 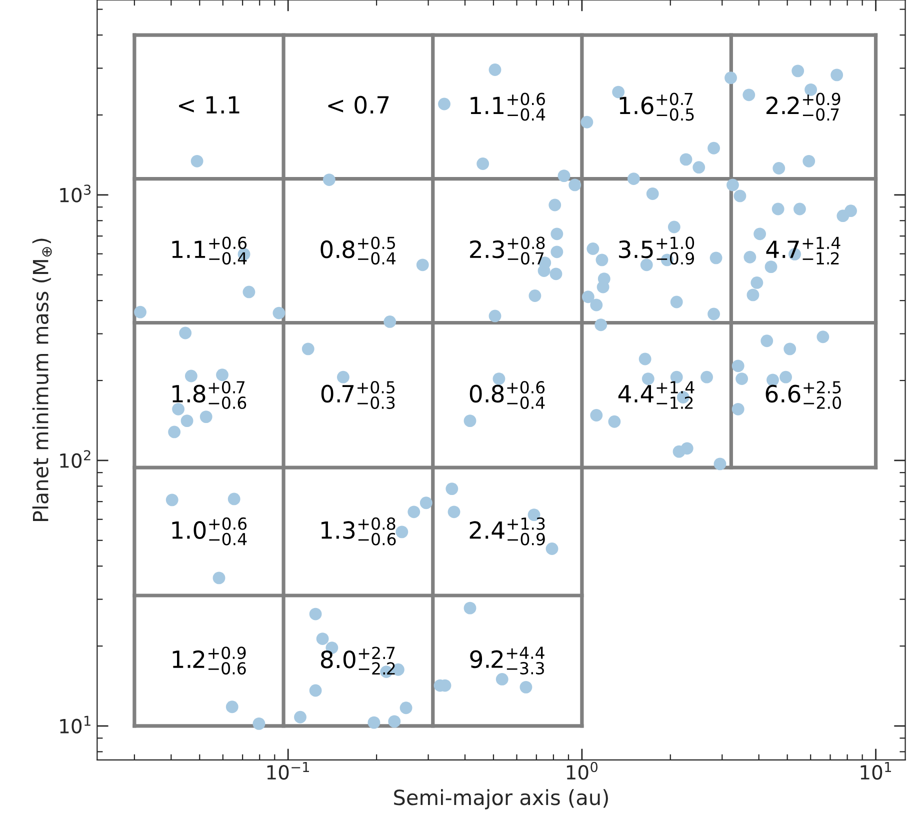 What do you see at coordinates (209, 395) in the screenshot?
I see `annotation: 1.8$^{+0.7}$$_{−0.6}$` at bounding box center [209, 395].